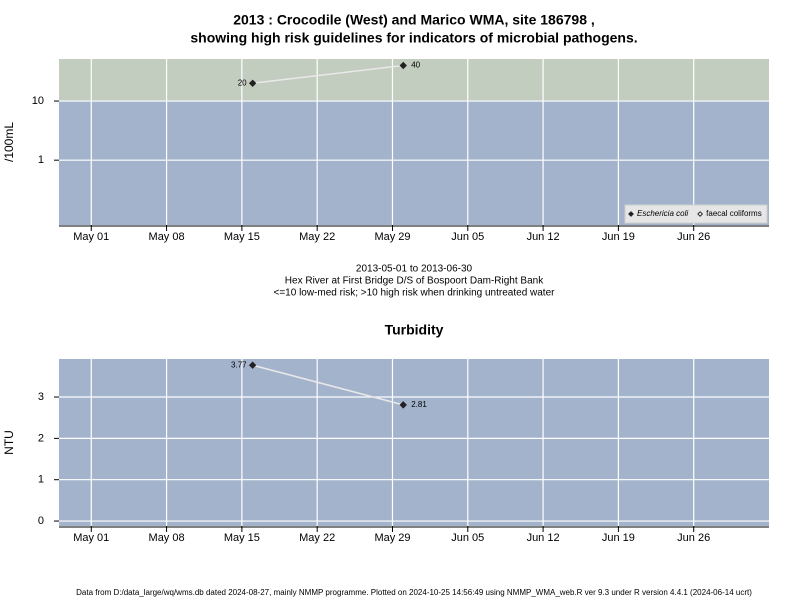  What do you see at coordinates (41, 521) in the screenshot?
I see `y-tick-label: 0` at bounding box center [41, 521].